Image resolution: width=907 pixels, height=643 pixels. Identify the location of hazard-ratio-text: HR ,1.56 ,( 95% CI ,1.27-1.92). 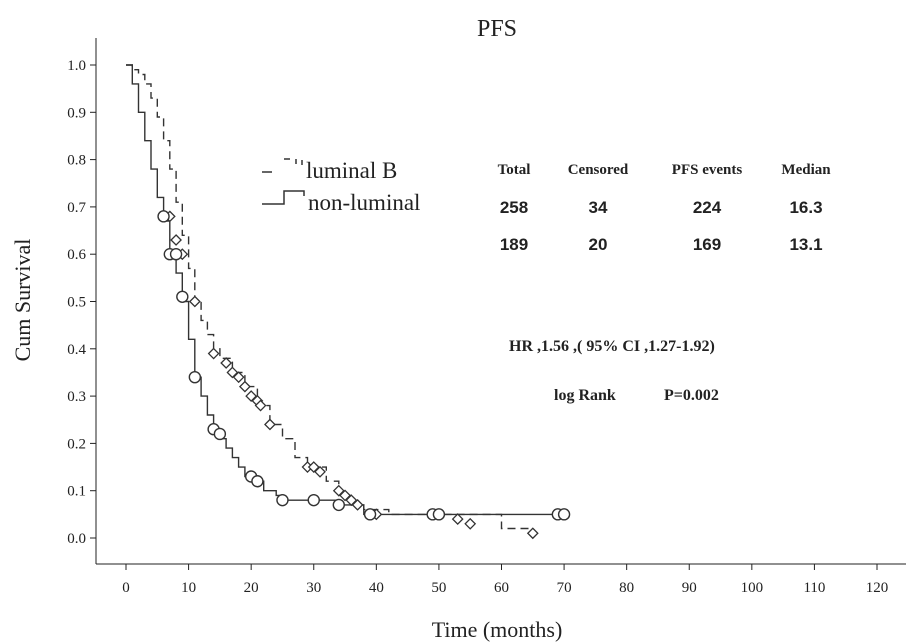
(612, 346).